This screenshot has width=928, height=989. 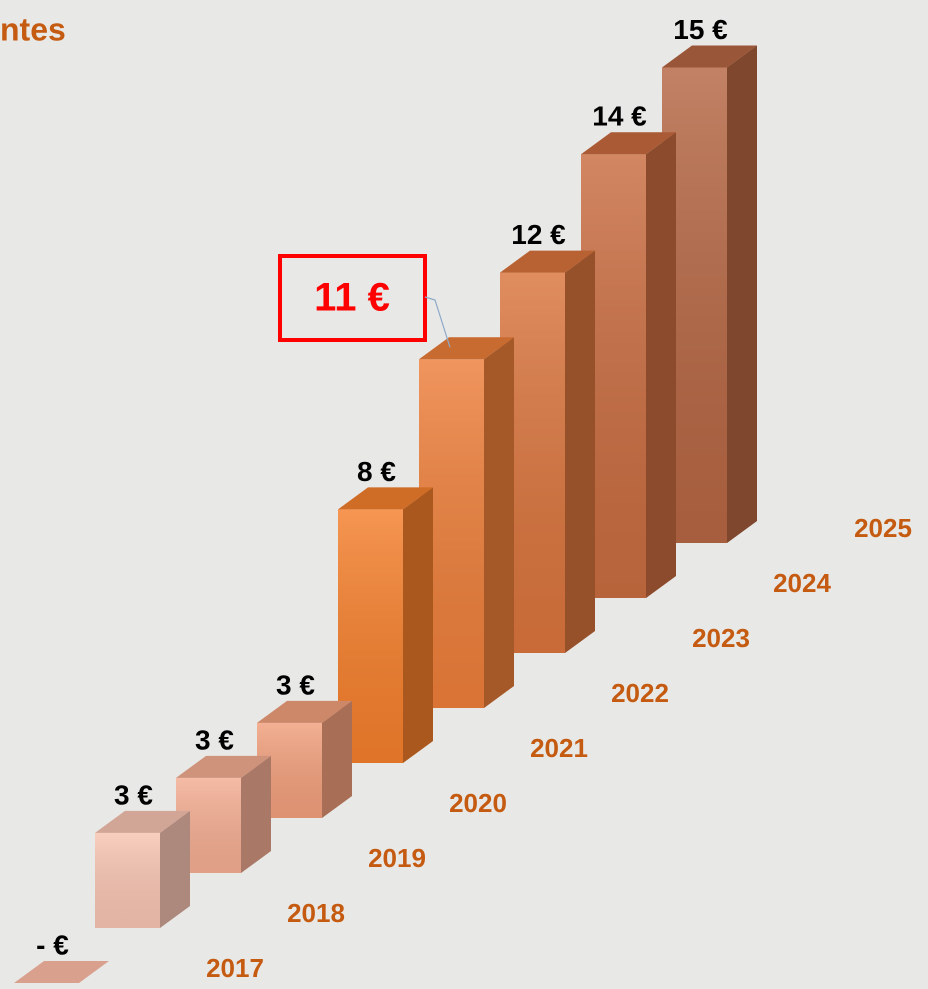 What do you see at coordinates (700, 29) in the screenshot?
I see `value-label: 15 €` at bounding box center [700, 29].